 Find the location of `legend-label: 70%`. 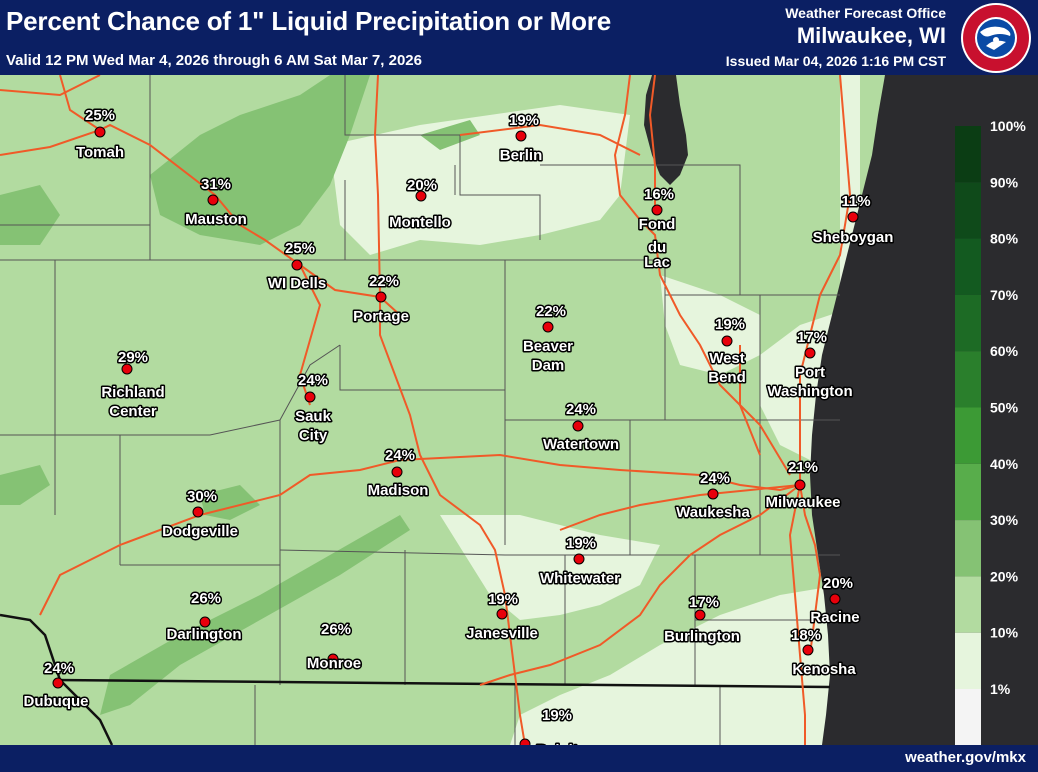

legend-label: 70% is located at coordinates (1004, 295).